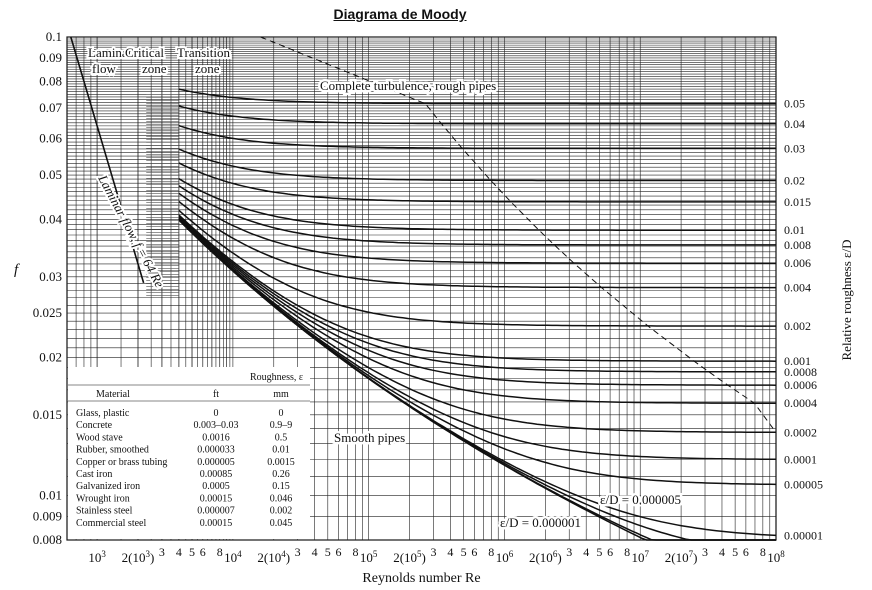 The height and width of the screenshot is (590, 872). I want to click on page-title: Diagrama de Moody, so click(400, 14).